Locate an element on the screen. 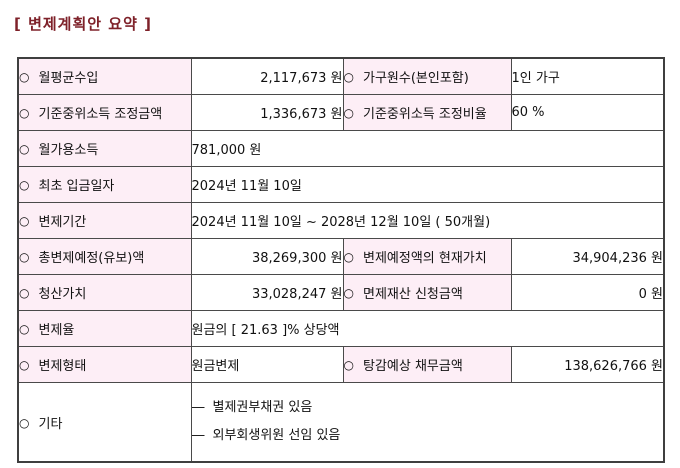 The image size is (680, 468). table-row: ○ 변제형태 원금변제 ○ 탕감예상 채무금액 138,626,766 원 is located at coordinates (341, 364).